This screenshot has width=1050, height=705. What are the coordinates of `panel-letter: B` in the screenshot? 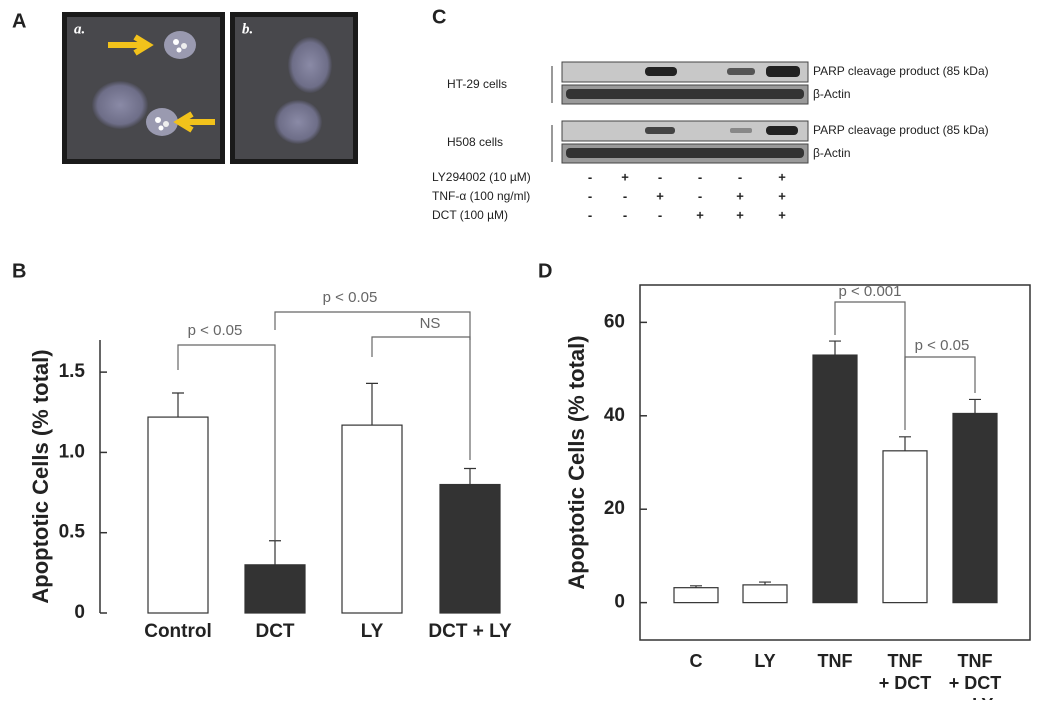 It's located at (19, 271).